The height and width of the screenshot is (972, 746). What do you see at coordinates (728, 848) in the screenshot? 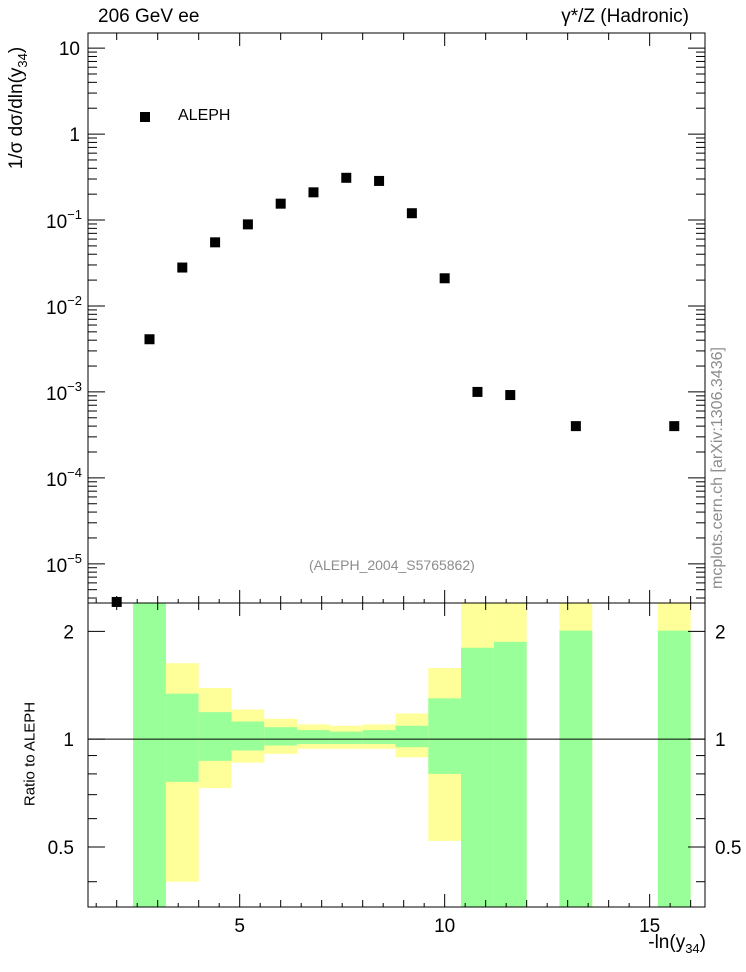
I see `ratio-y-tick-label-right: 0.5` at bounding box center [728, 848].